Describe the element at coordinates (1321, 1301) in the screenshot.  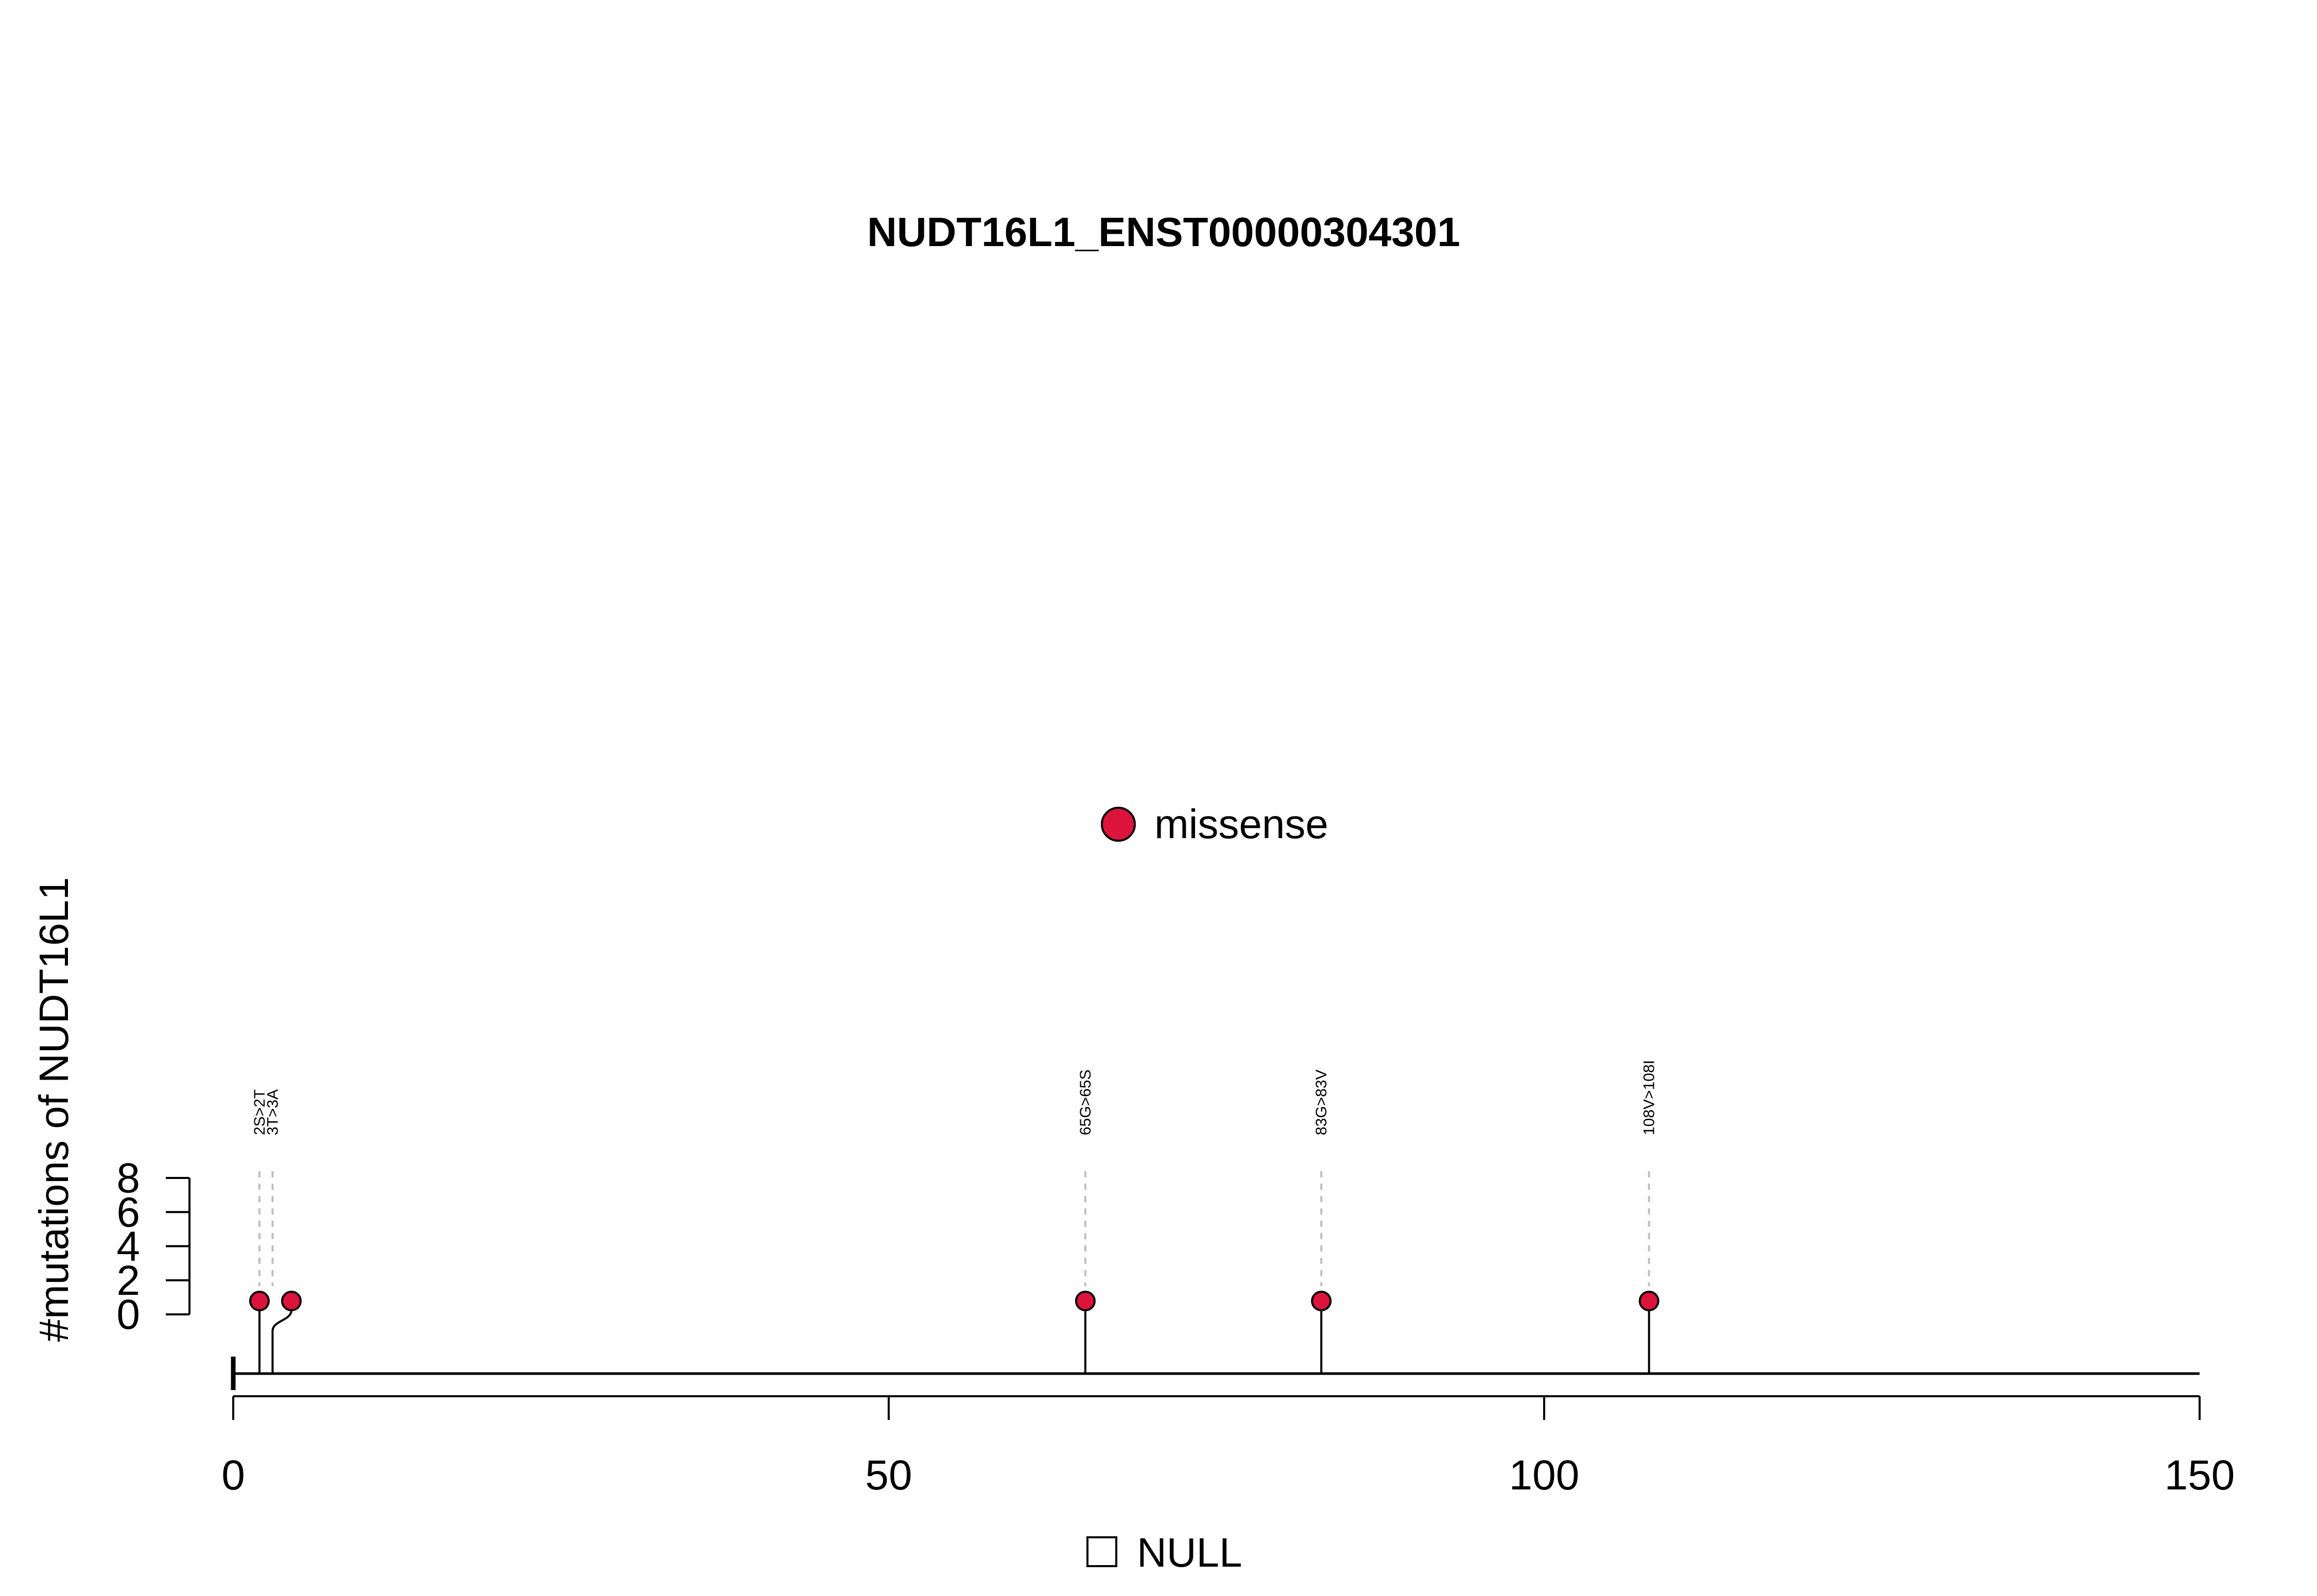
I see `mutation-point-83g-83v` at that location.